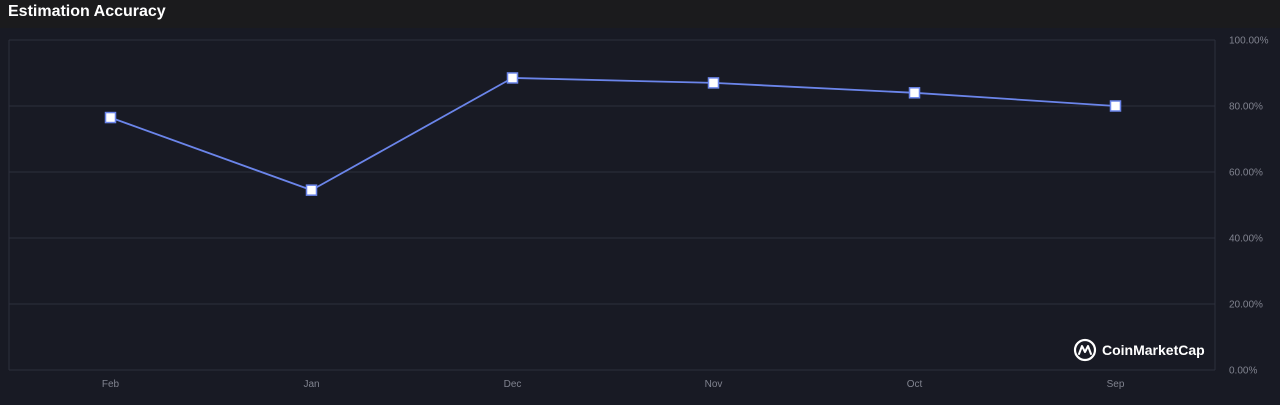 The image size is (1280, 405). What do you see at coordinates (513, 384) in the screenshot?
I see `x-tick-label: Dec` at bounding box center [513, 384].